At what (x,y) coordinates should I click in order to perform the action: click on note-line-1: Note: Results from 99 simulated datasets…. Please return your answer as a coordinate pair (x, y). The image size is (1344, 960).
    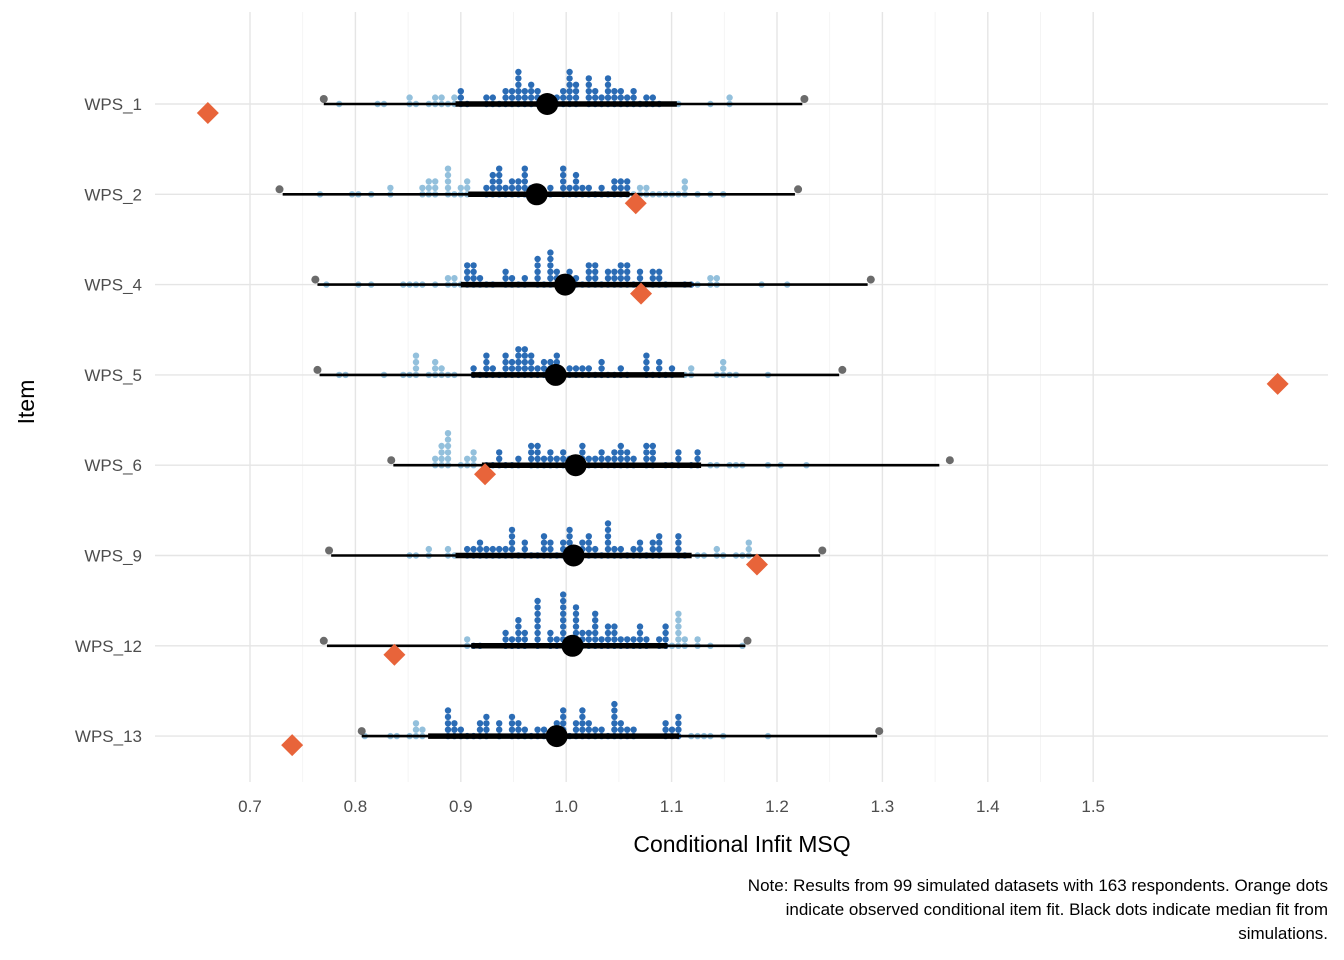
    Looking at the image, I should click on (1038, 885).